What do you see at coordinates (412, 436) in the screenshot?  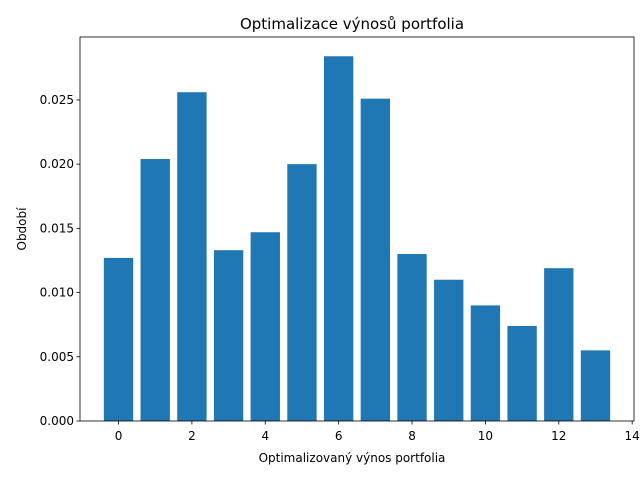 I see `x-tick-label: 8` at bounding box center [412, 436].